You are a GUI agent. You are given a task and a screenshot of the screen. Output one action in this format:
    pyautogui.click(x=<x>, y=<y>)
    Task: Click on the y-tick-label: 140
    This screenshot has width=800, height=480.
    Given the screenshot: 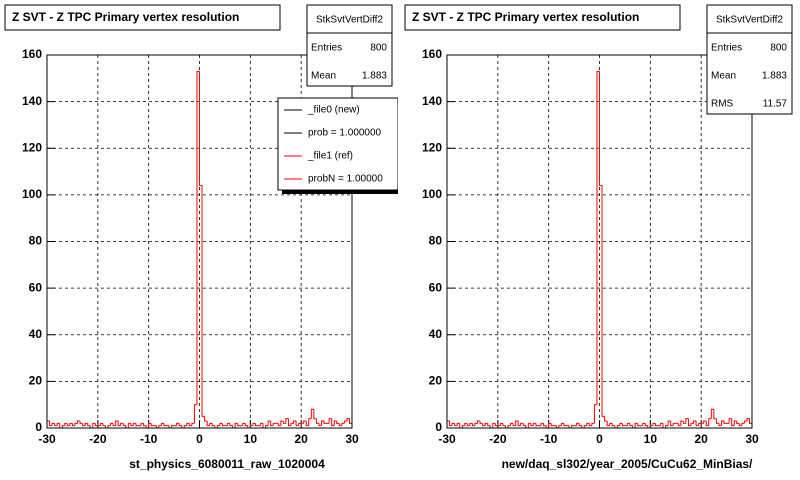 What is the action you would take?
    pyautogui.click(x=32, y=101)
    